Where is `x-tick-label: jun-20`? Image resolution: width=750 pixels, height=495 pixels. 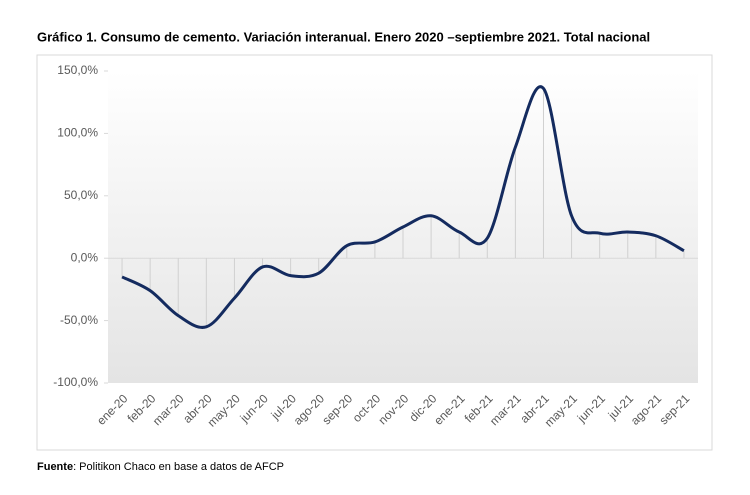
x-tick-label: jun-20 is located at coordinates (254, 408).